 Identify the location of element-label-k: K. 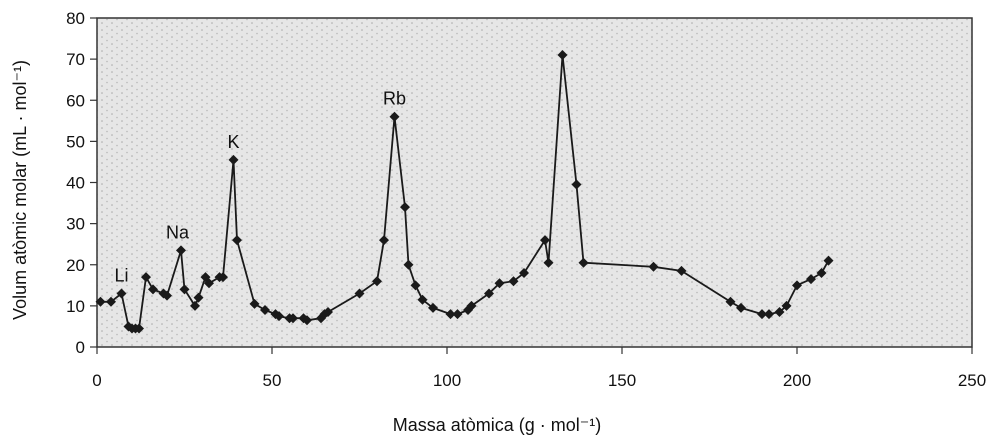
(233, 142).